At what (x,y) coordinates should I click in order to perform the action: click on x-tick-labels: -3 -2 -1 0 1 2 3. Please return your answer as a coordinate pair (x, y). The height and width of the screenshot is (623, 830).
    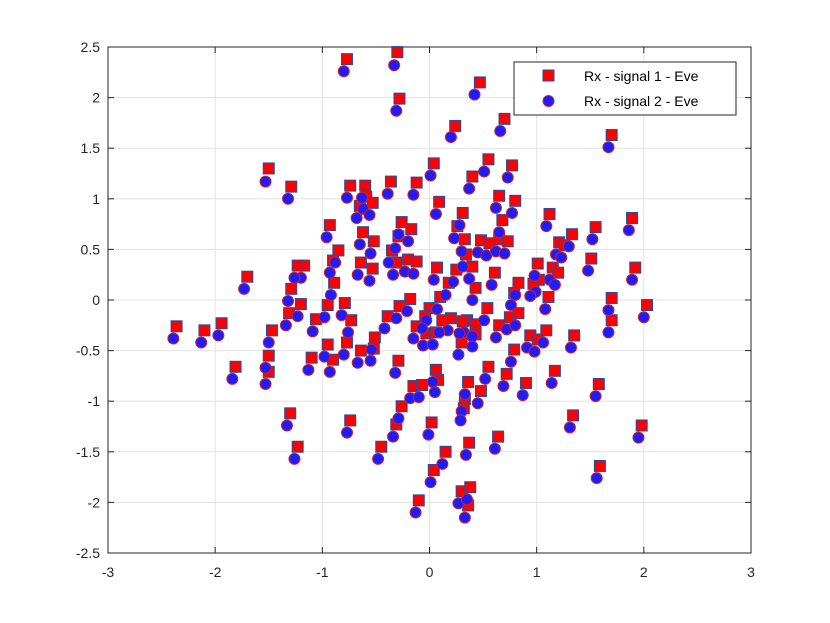
    Looking at the image, I should click on (428, 572).